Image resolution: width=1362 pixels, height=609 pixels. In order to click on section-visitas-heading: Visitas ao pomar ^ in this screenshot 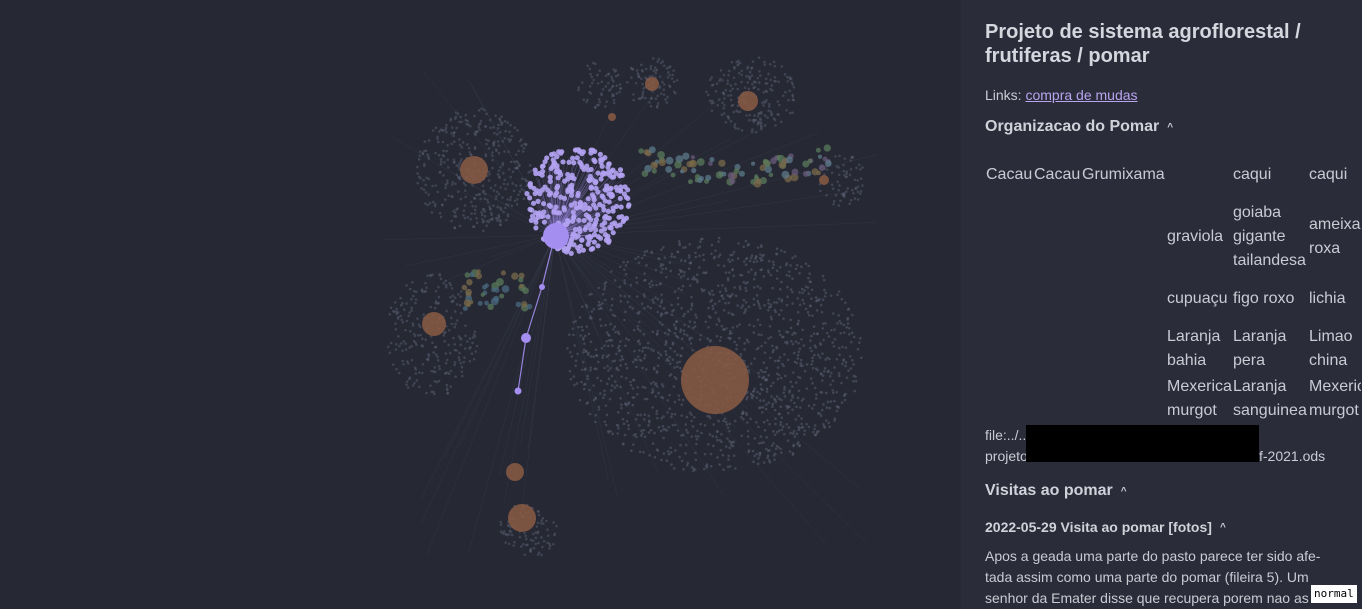, I will do `click(1056, 491)`.